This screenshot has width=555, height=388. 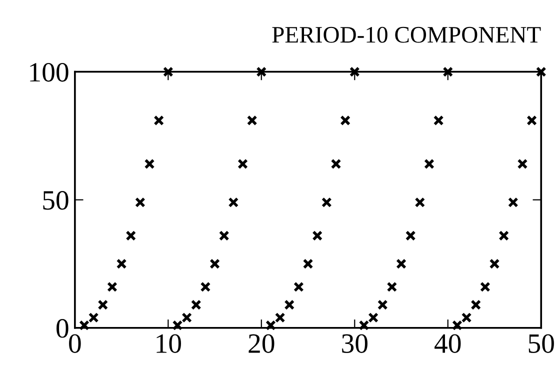 What do you see at coordinates (447, 343) in the screenshot?
I see `x-tick-label: 40` at bounding box center [447, 343].